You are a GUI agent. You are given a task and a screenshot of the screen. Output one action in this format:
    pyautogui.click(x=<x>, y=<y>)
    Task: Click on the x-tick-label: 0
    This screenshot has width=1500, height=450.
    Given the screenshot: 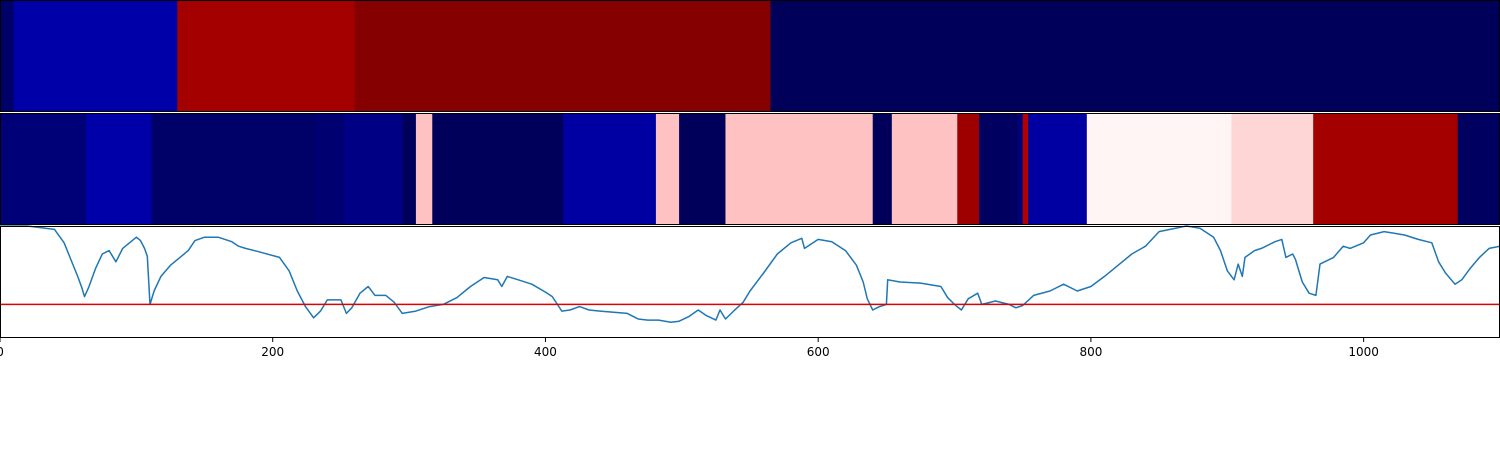 What is the action you would take?
    pyautogui.click(x=2, y=352)
    